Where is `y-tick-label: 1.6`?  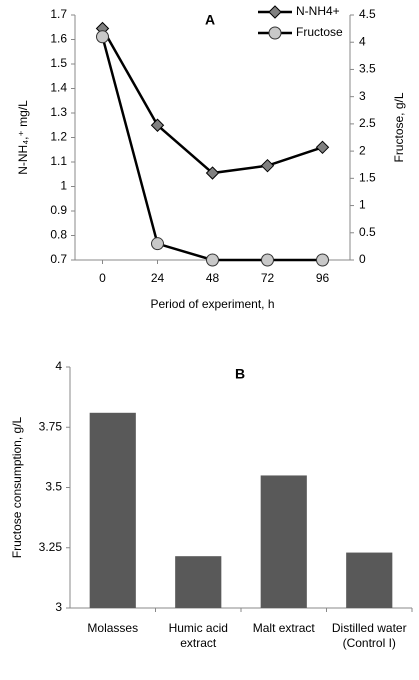
y-tick-label: 1.6 is located at coordinates (58, 39).